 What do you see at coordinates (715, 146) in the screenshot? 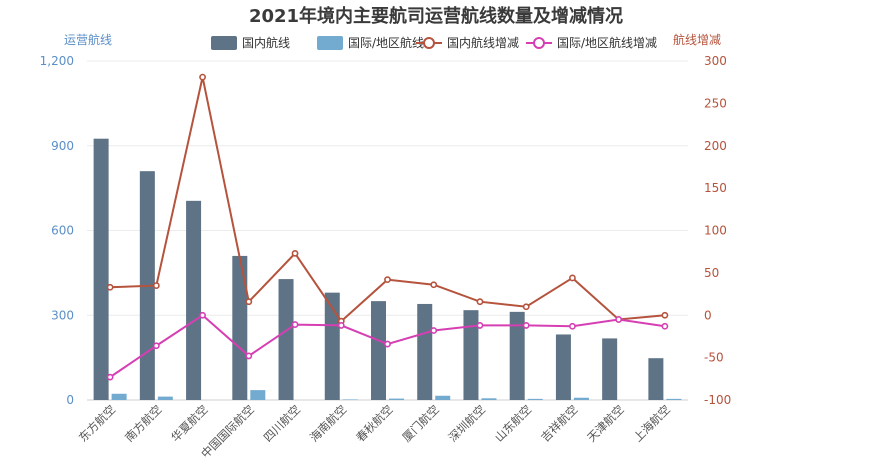
I see `right-tick-label: 200` at bounding box center [715, 146].